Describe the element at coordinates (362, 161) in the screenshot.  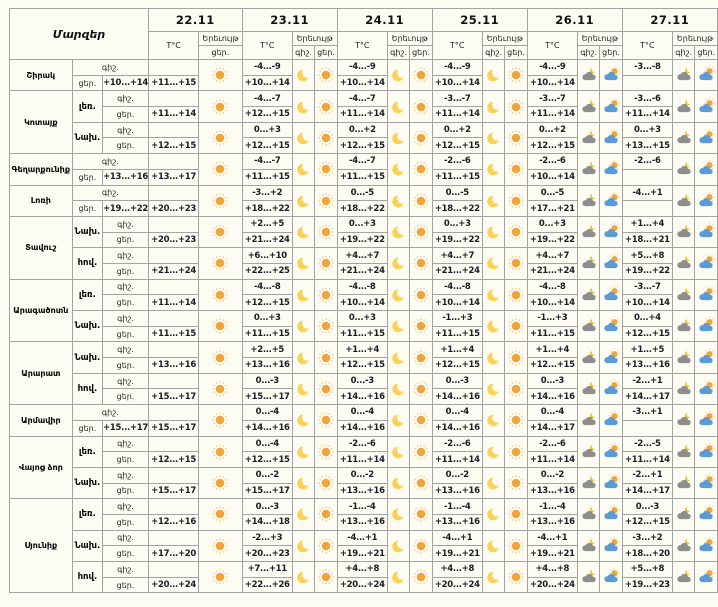
I see `temp-night-cell: -4...-7` at that location.